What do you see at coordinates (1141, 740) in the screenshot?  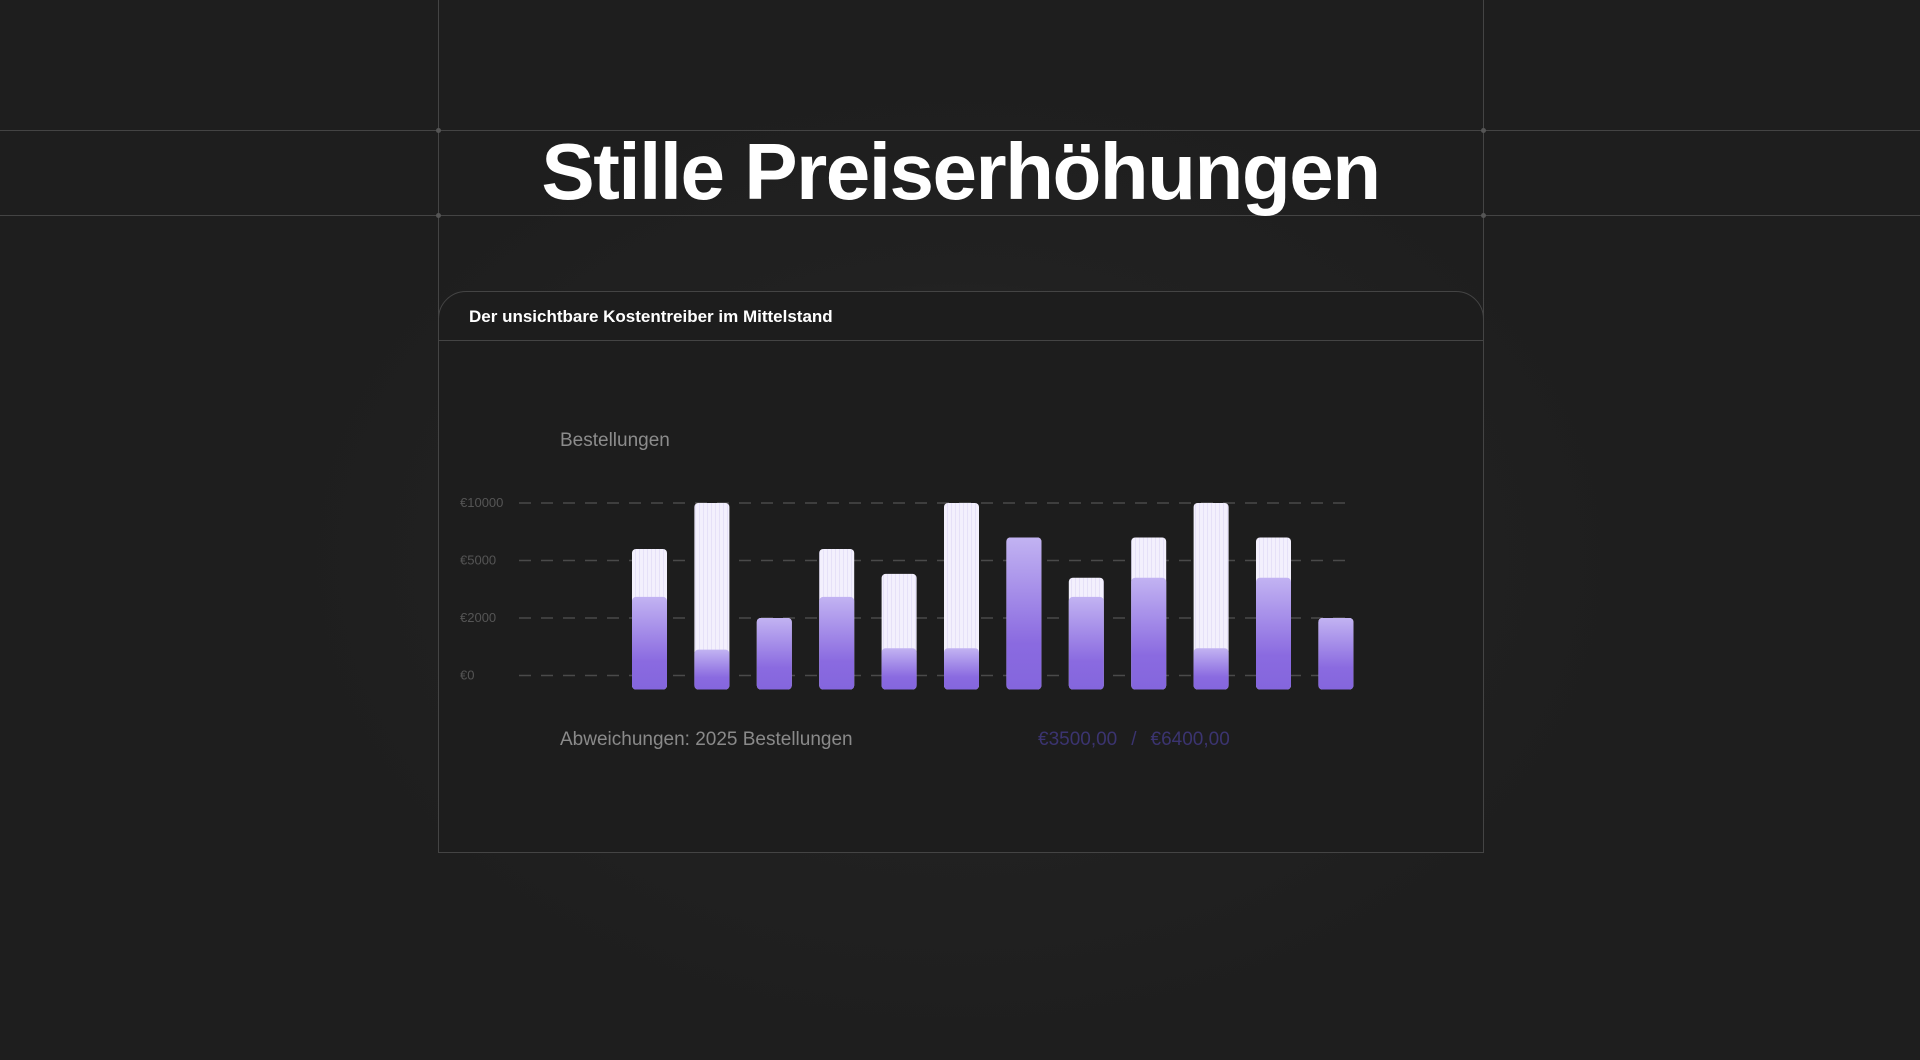 I see `footer-values: €3500,00 / €6400,00` at bounding box center [1141, 740].